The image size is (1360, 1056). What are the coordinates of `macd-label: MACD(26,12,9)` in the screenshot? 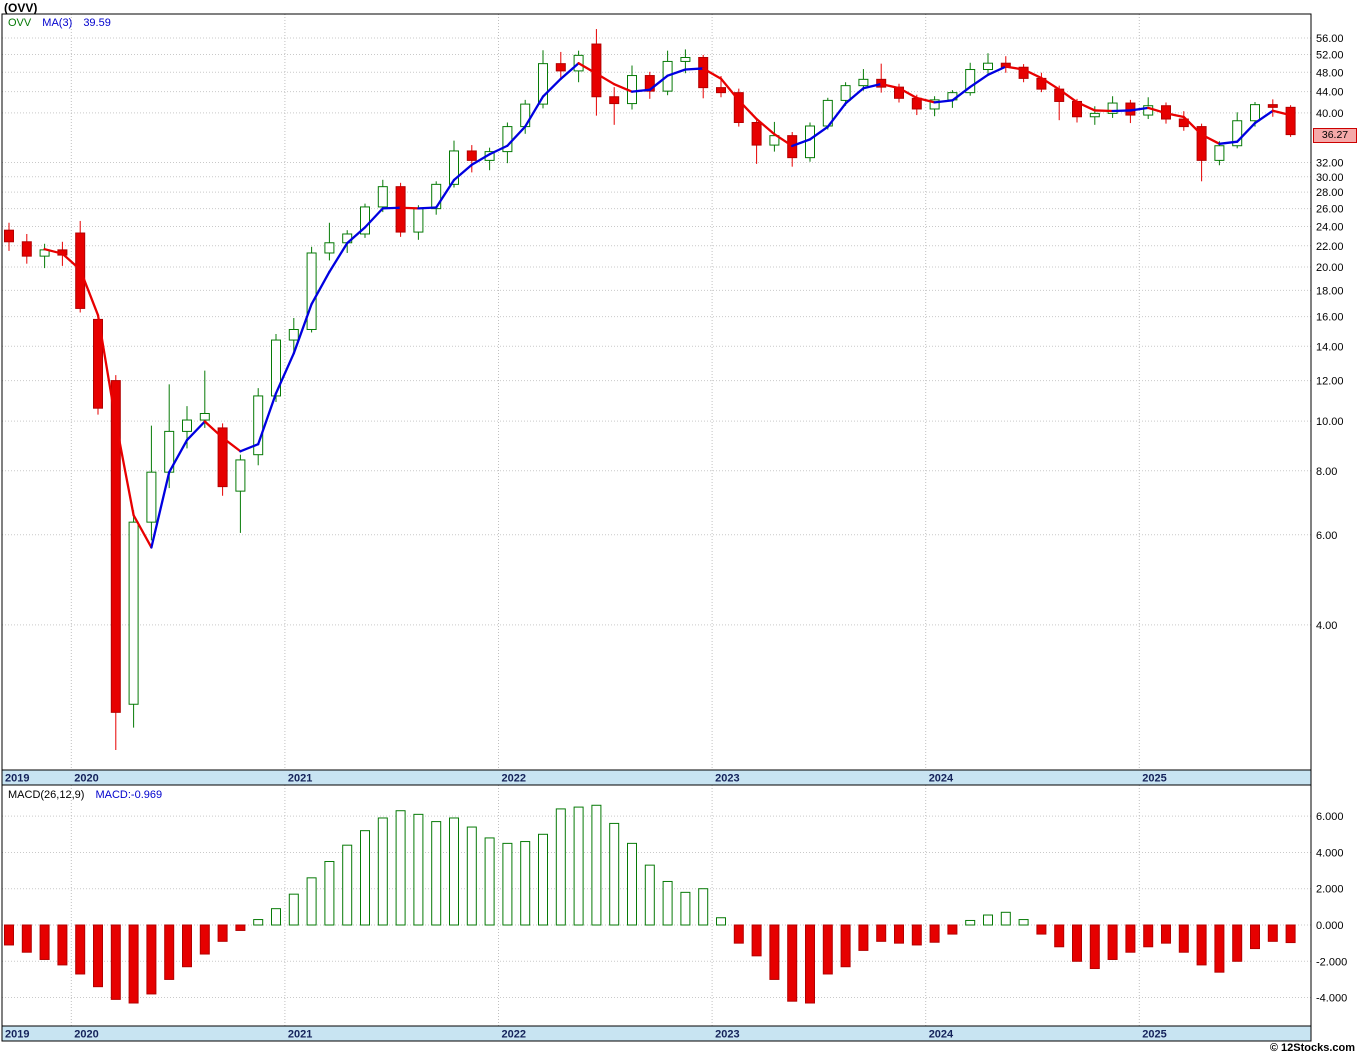 It's located at (46, 795).